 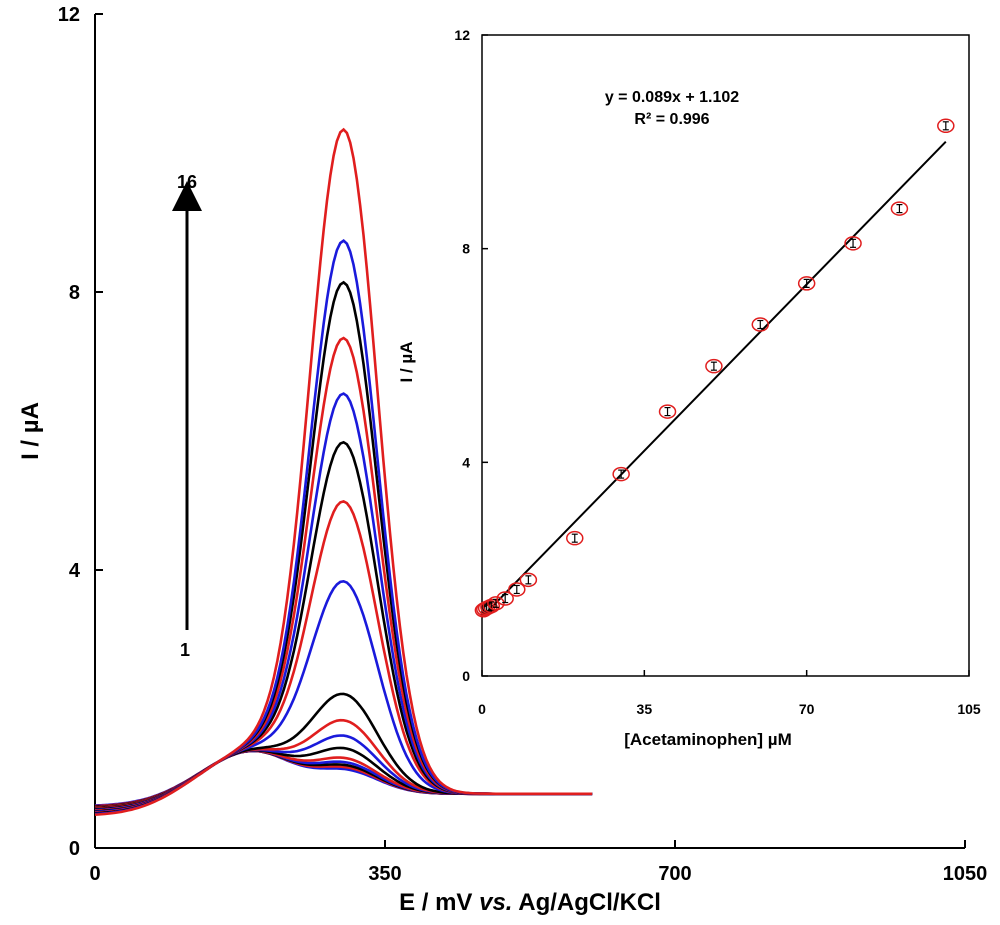 What do you see at coordinates (645, 709) in the screenshot?
I see `inset-x-tick-label: 35` at bounding box center [645, 709].